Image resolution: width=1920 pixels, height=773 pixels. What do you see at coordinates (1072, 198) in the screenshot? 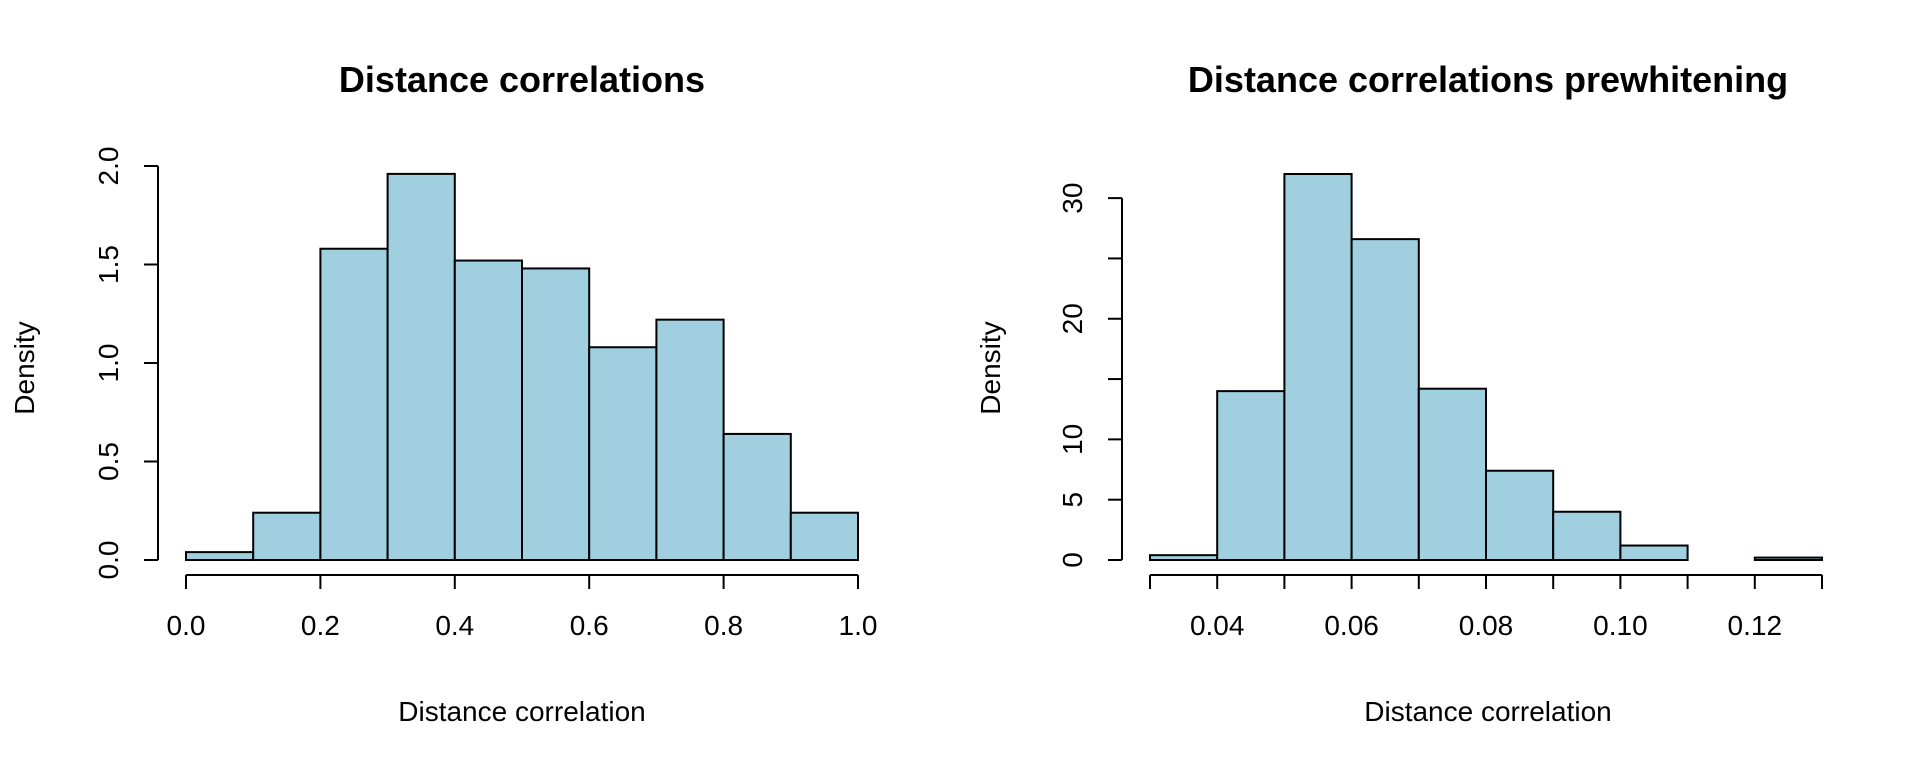
I see `y-tick-label: 30` at bounding box center [1072, 198].